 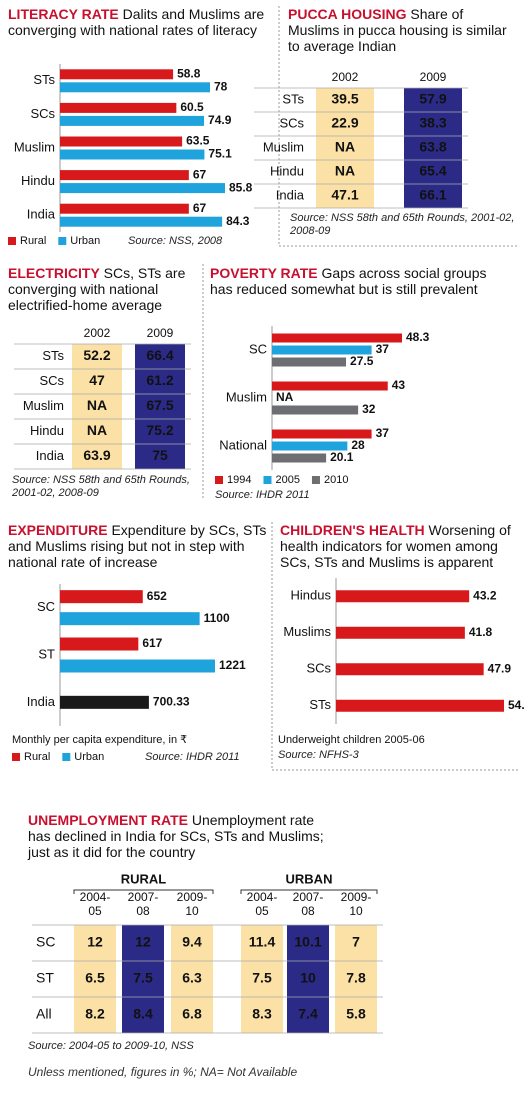 What do you see at coordinates (347, 14) in the screenshot?
I see `panel-title: PUCCA HOUSING` at bounding box center [347, 14].